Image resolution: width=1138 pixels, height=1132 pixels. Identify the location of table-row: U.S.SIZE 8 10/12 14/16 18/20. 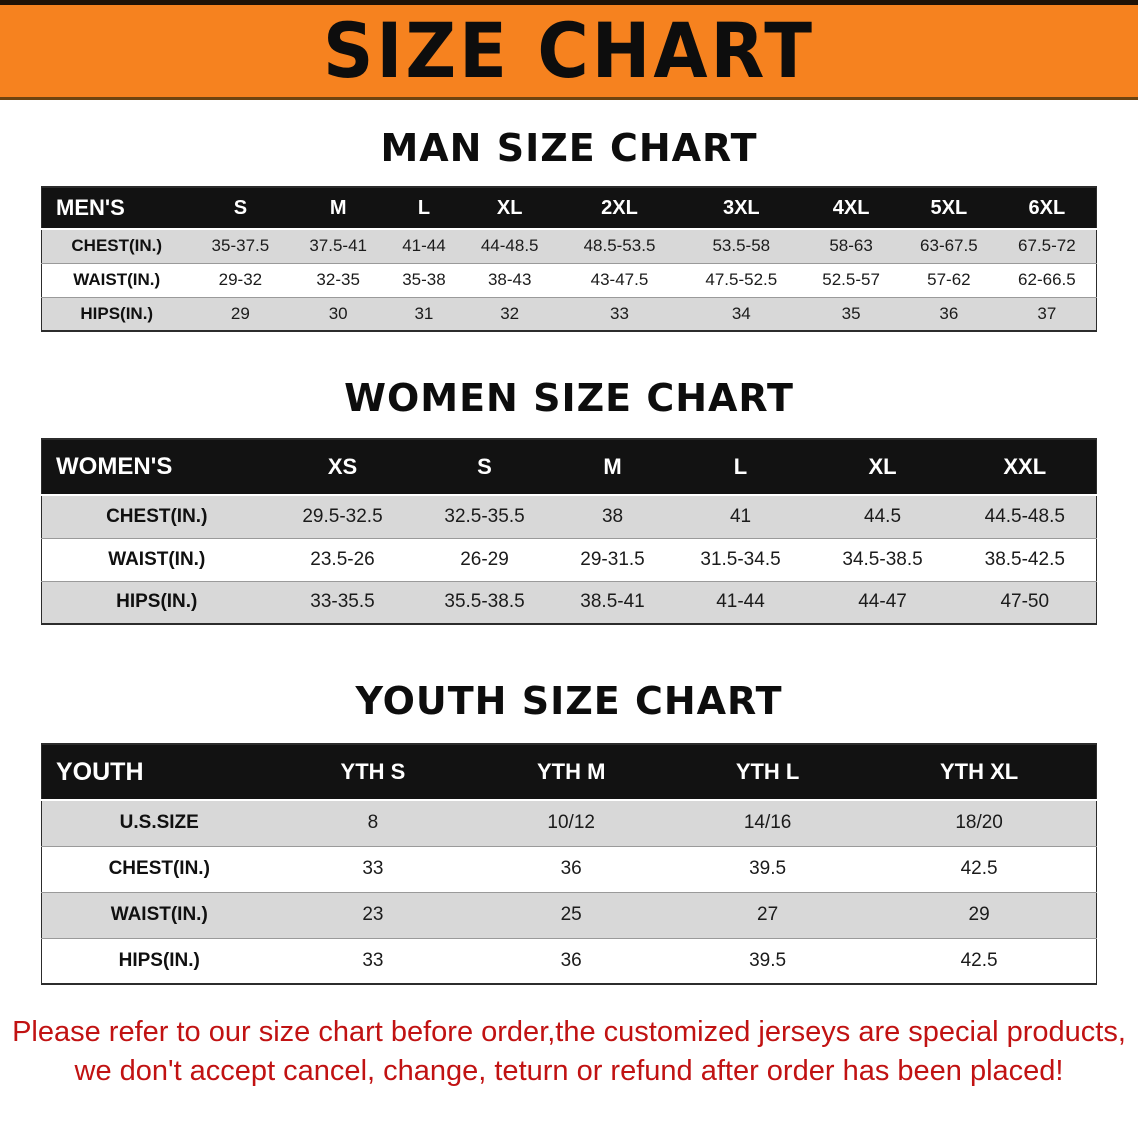
(569, 822).